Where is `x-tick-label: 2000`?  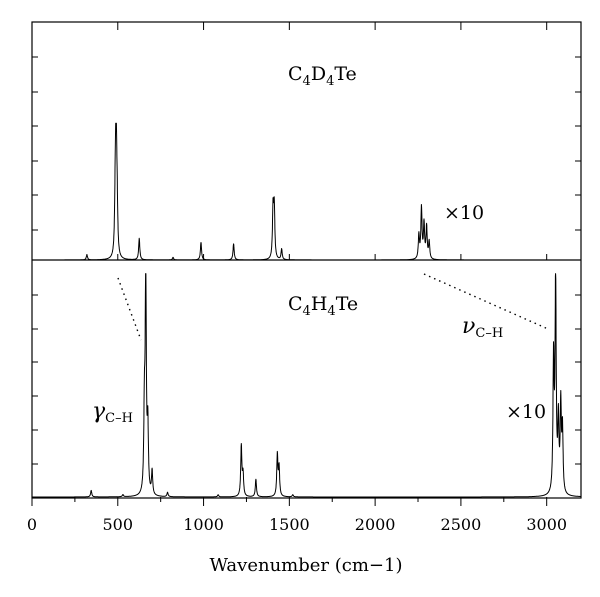
x-tick-label: 2000 is located at coordinates (375, 524).